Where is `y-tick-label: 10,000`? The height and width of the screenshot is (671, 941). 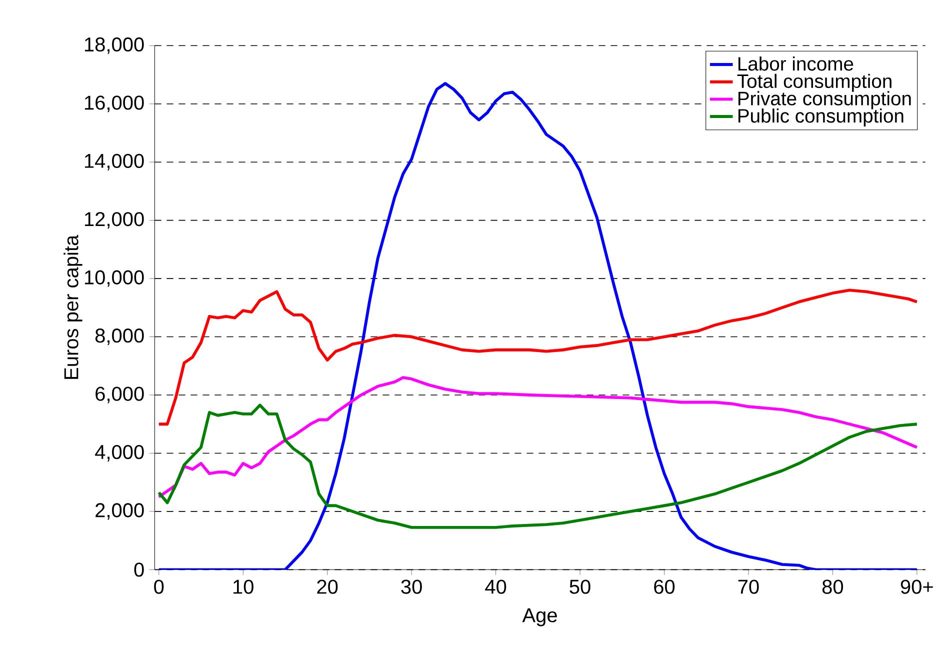
y-tick-label: 10,000 is located at coordinates (114, 278).